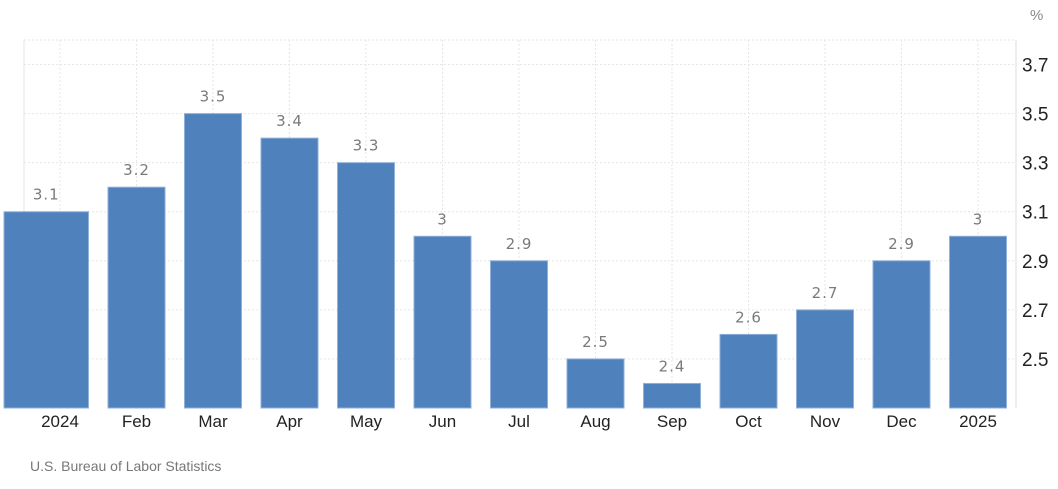 The height and width of the screenshot is (489, 1058). Describe the element at coordinates (748, 421) in the screenshot. I see `x-tick-label: Oct` at that location.